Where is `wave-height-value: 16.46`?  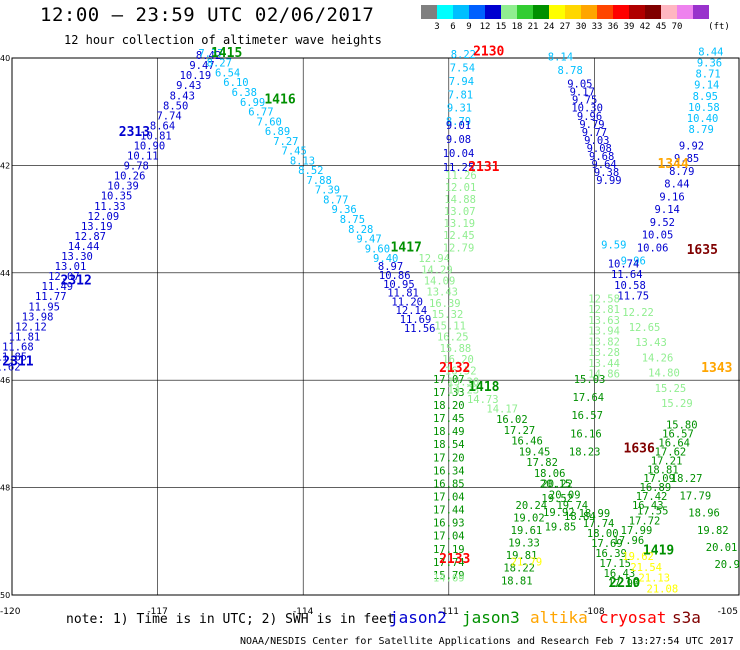
wave-height-value: 16.46 is located at coordinates (527, 442).